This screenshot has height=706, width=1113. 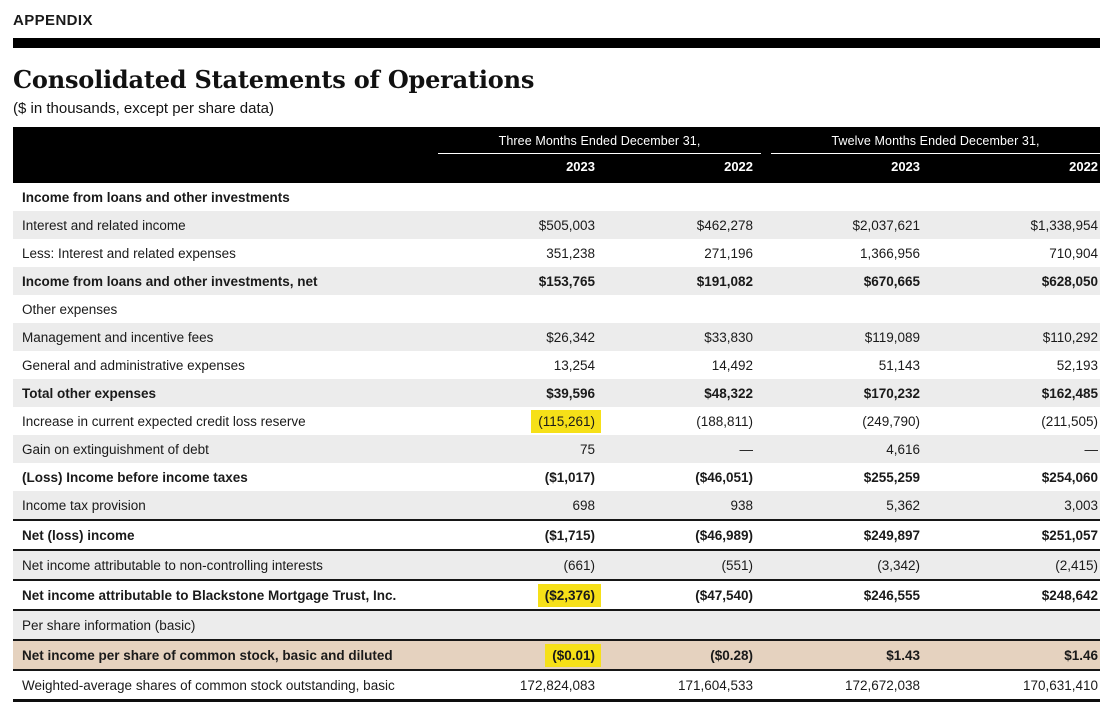 I want to click on row-value: (115,261), so click(x=520, y=421).